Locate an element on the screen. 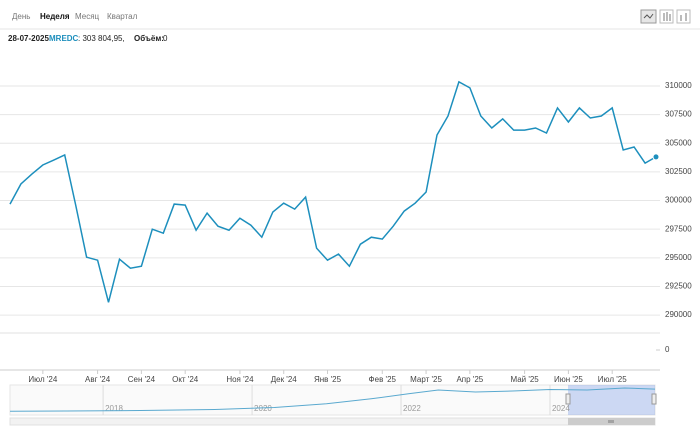  x-tick-label: Дек '24 is located at coordinates (284, 379).